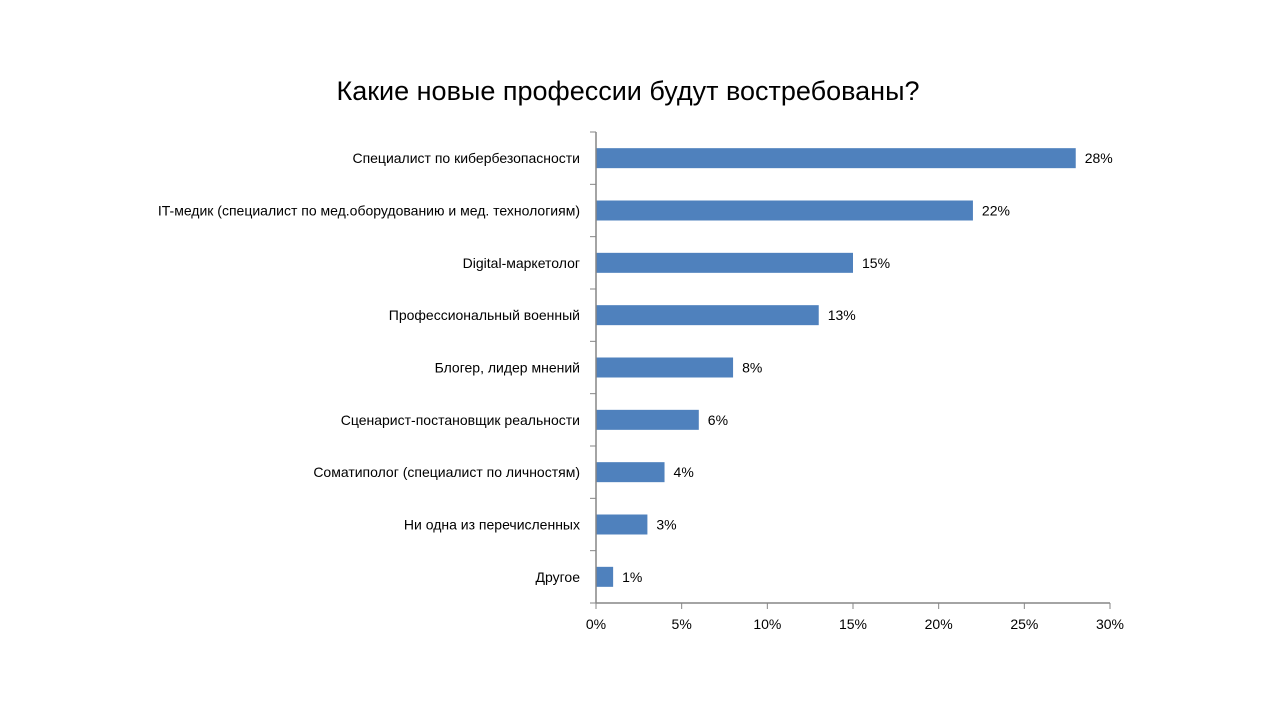 The height and width of the screenshot is (720, 1280). What do you see at coordinates (507, 368) in the screenshot?
I see `category-label-4: Блогер, лидер мнений` at bounding box center [507, 368].